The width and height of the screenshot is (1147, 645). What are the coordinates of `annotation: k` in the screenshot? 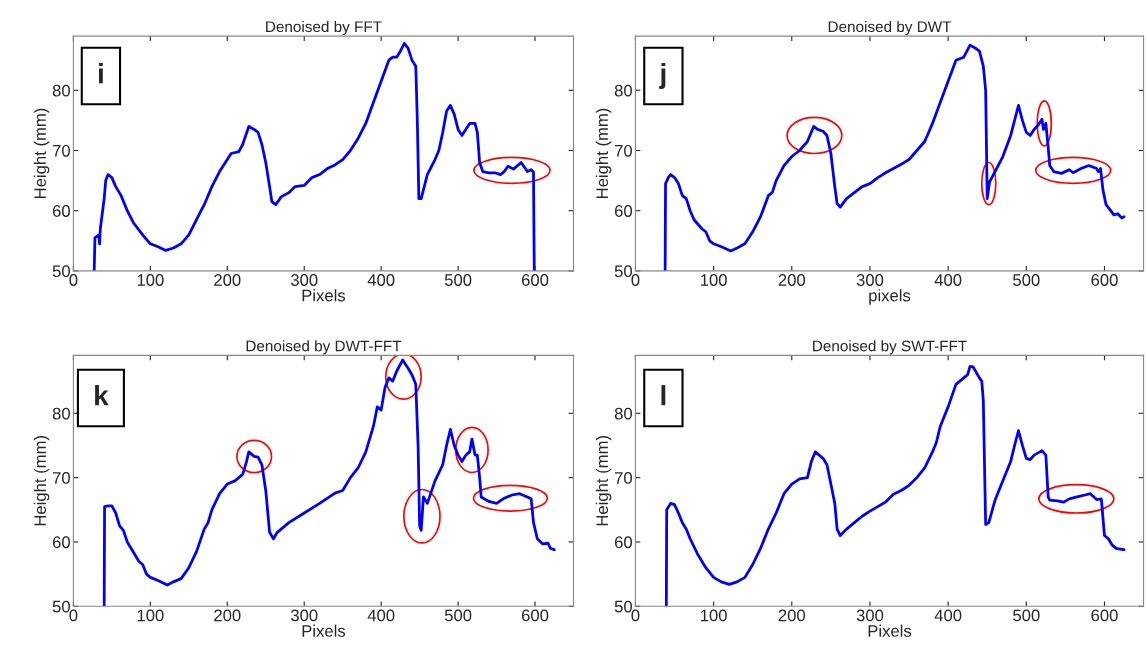 It's located at (102, 395).